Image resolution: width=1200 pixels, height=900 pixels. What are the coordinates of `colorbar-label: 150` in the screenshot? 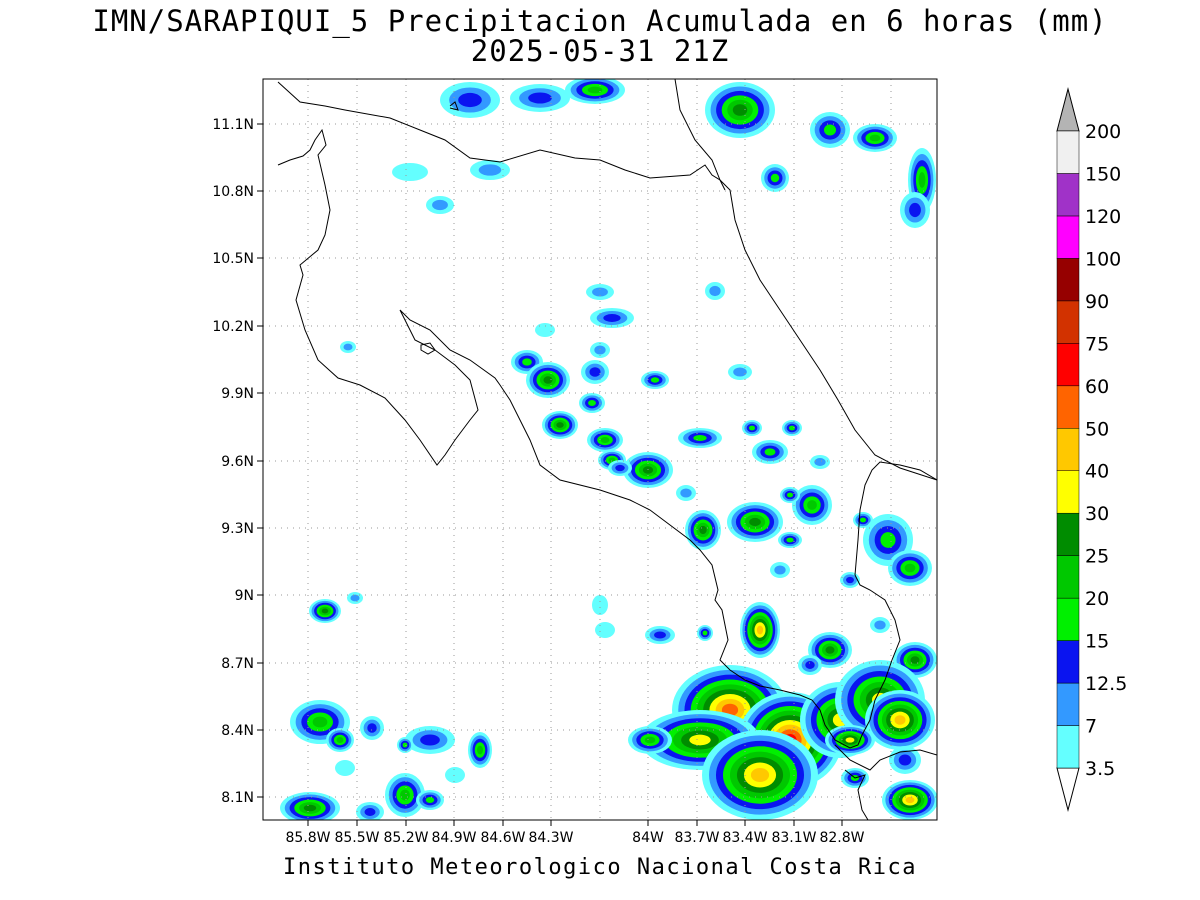 It's located at (1103, 174).